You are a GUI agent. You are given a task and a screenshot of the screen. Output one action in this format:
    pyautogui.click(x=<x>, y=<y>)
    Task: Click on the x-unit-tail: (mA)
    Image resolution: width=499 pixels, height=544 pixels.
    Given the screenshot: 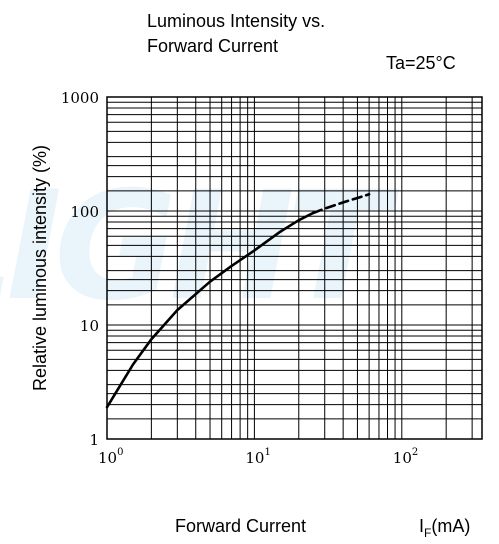 What is the action you would take?
    pyautogui.click(x=450, y=526)
    